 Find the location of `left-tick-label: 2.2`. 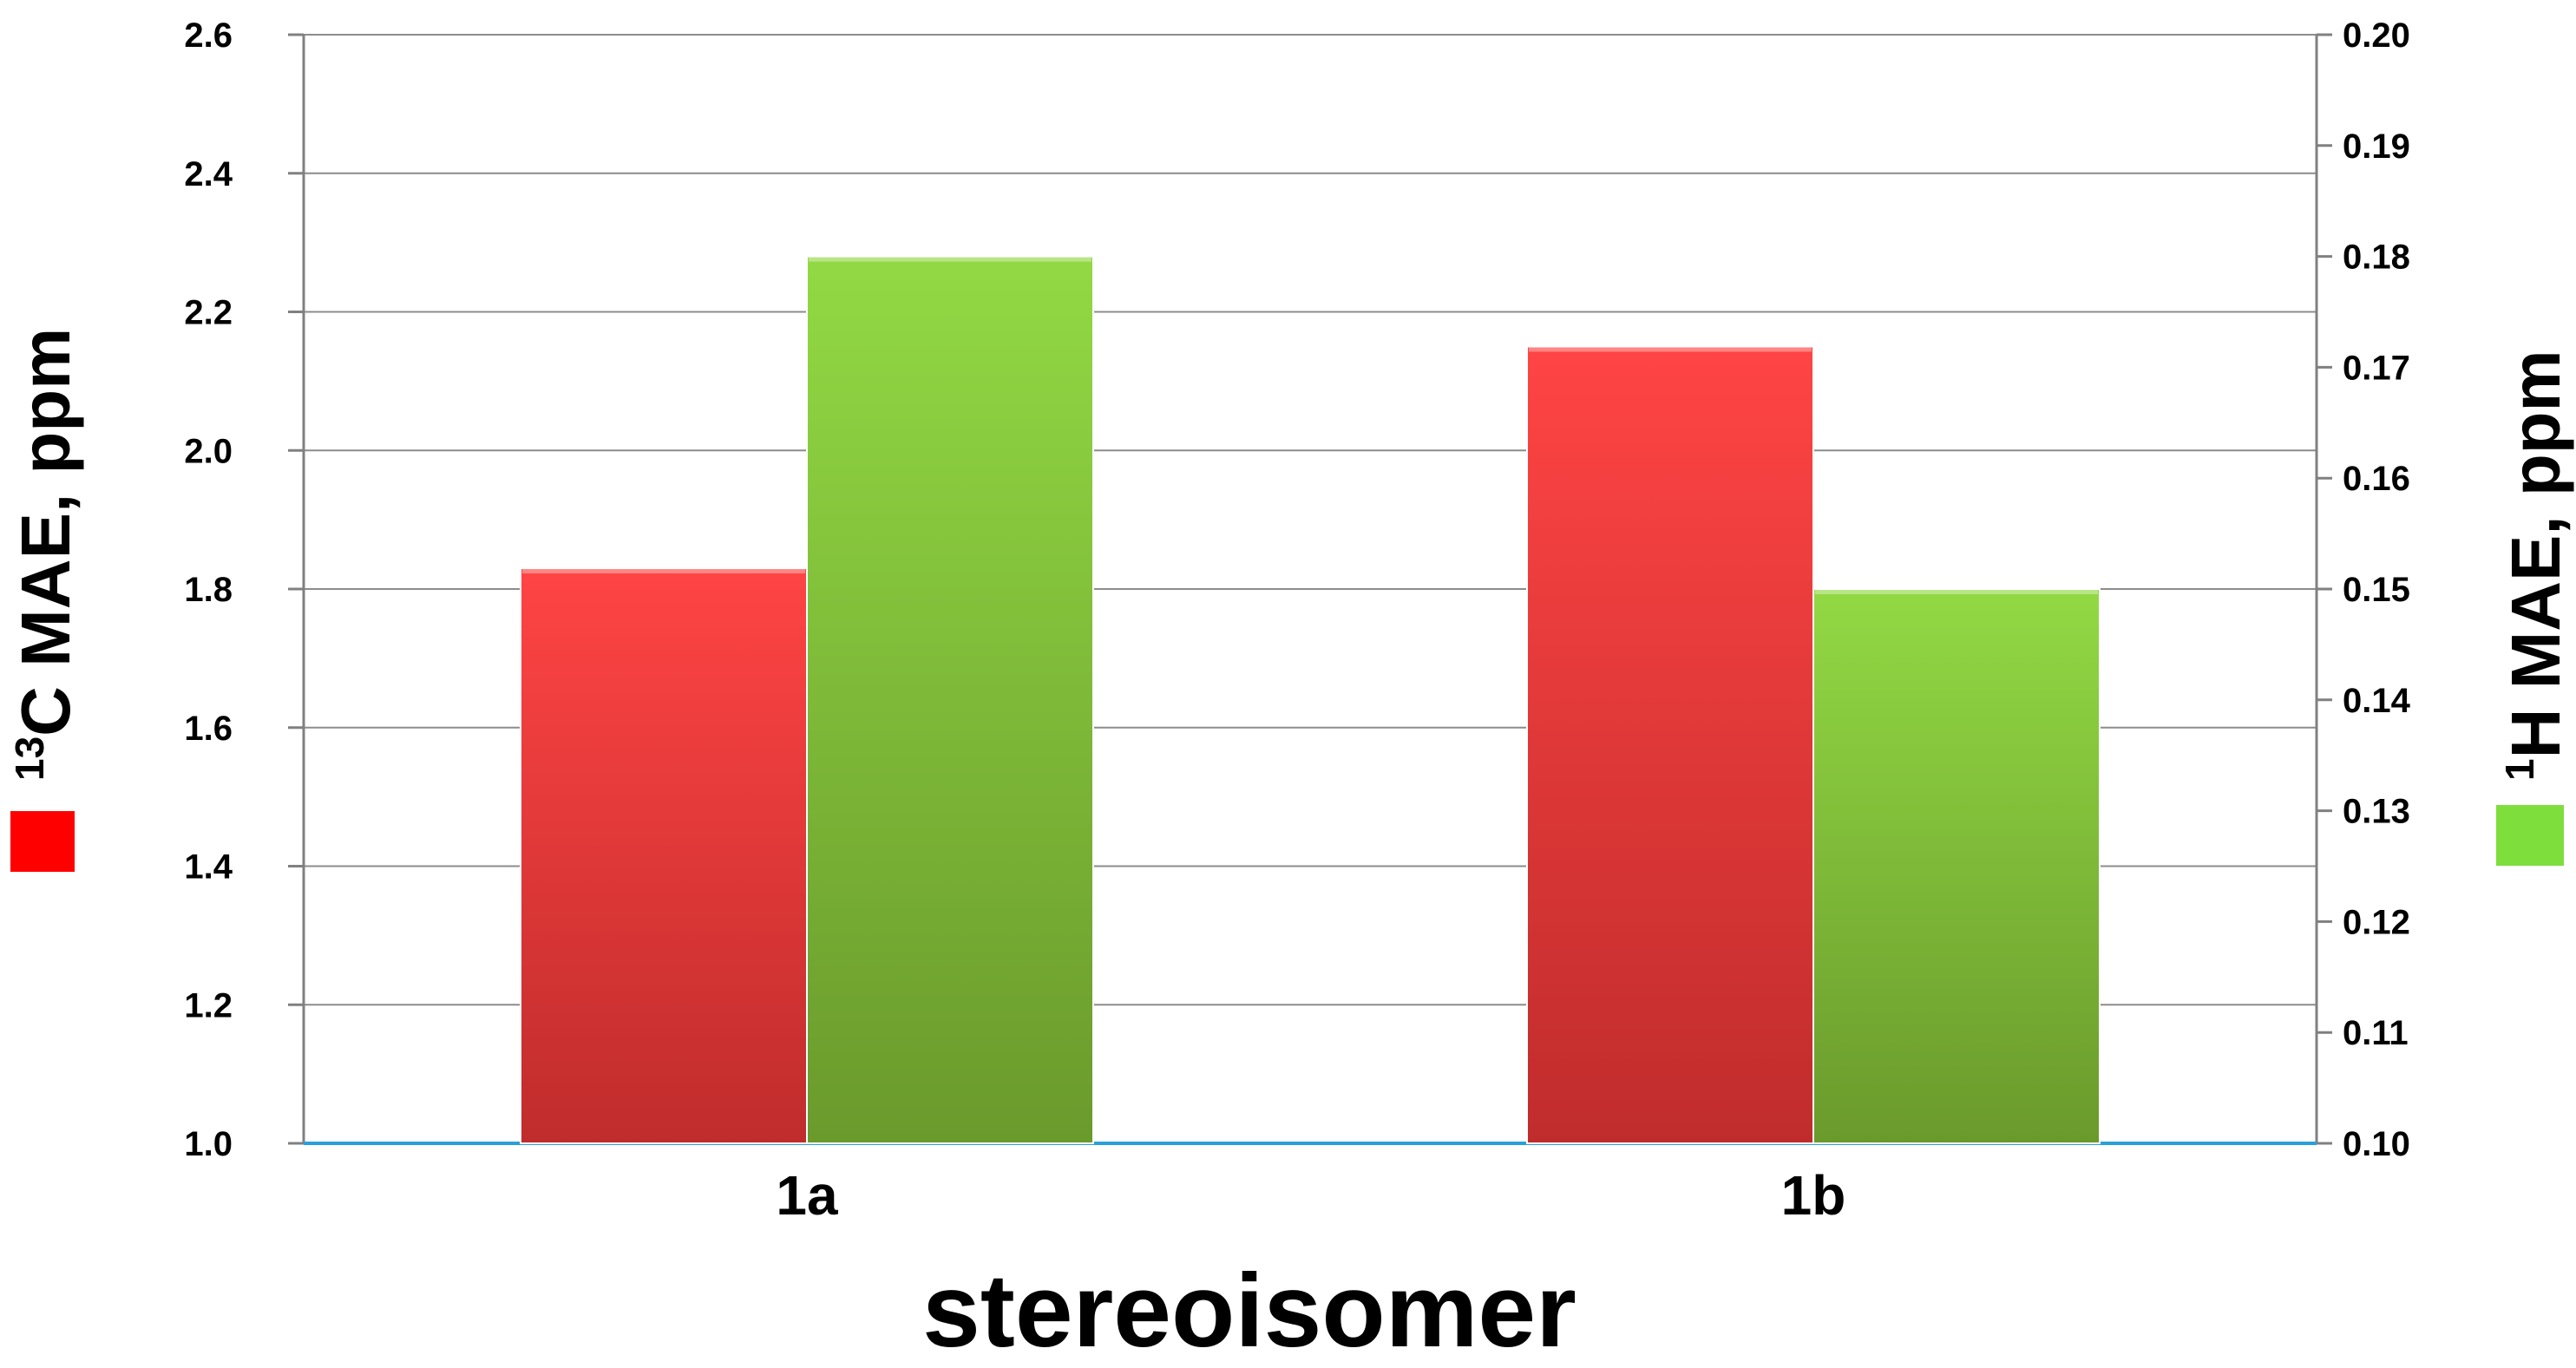

left-tick-label: 2.2 is located at coordinates (208, 313).